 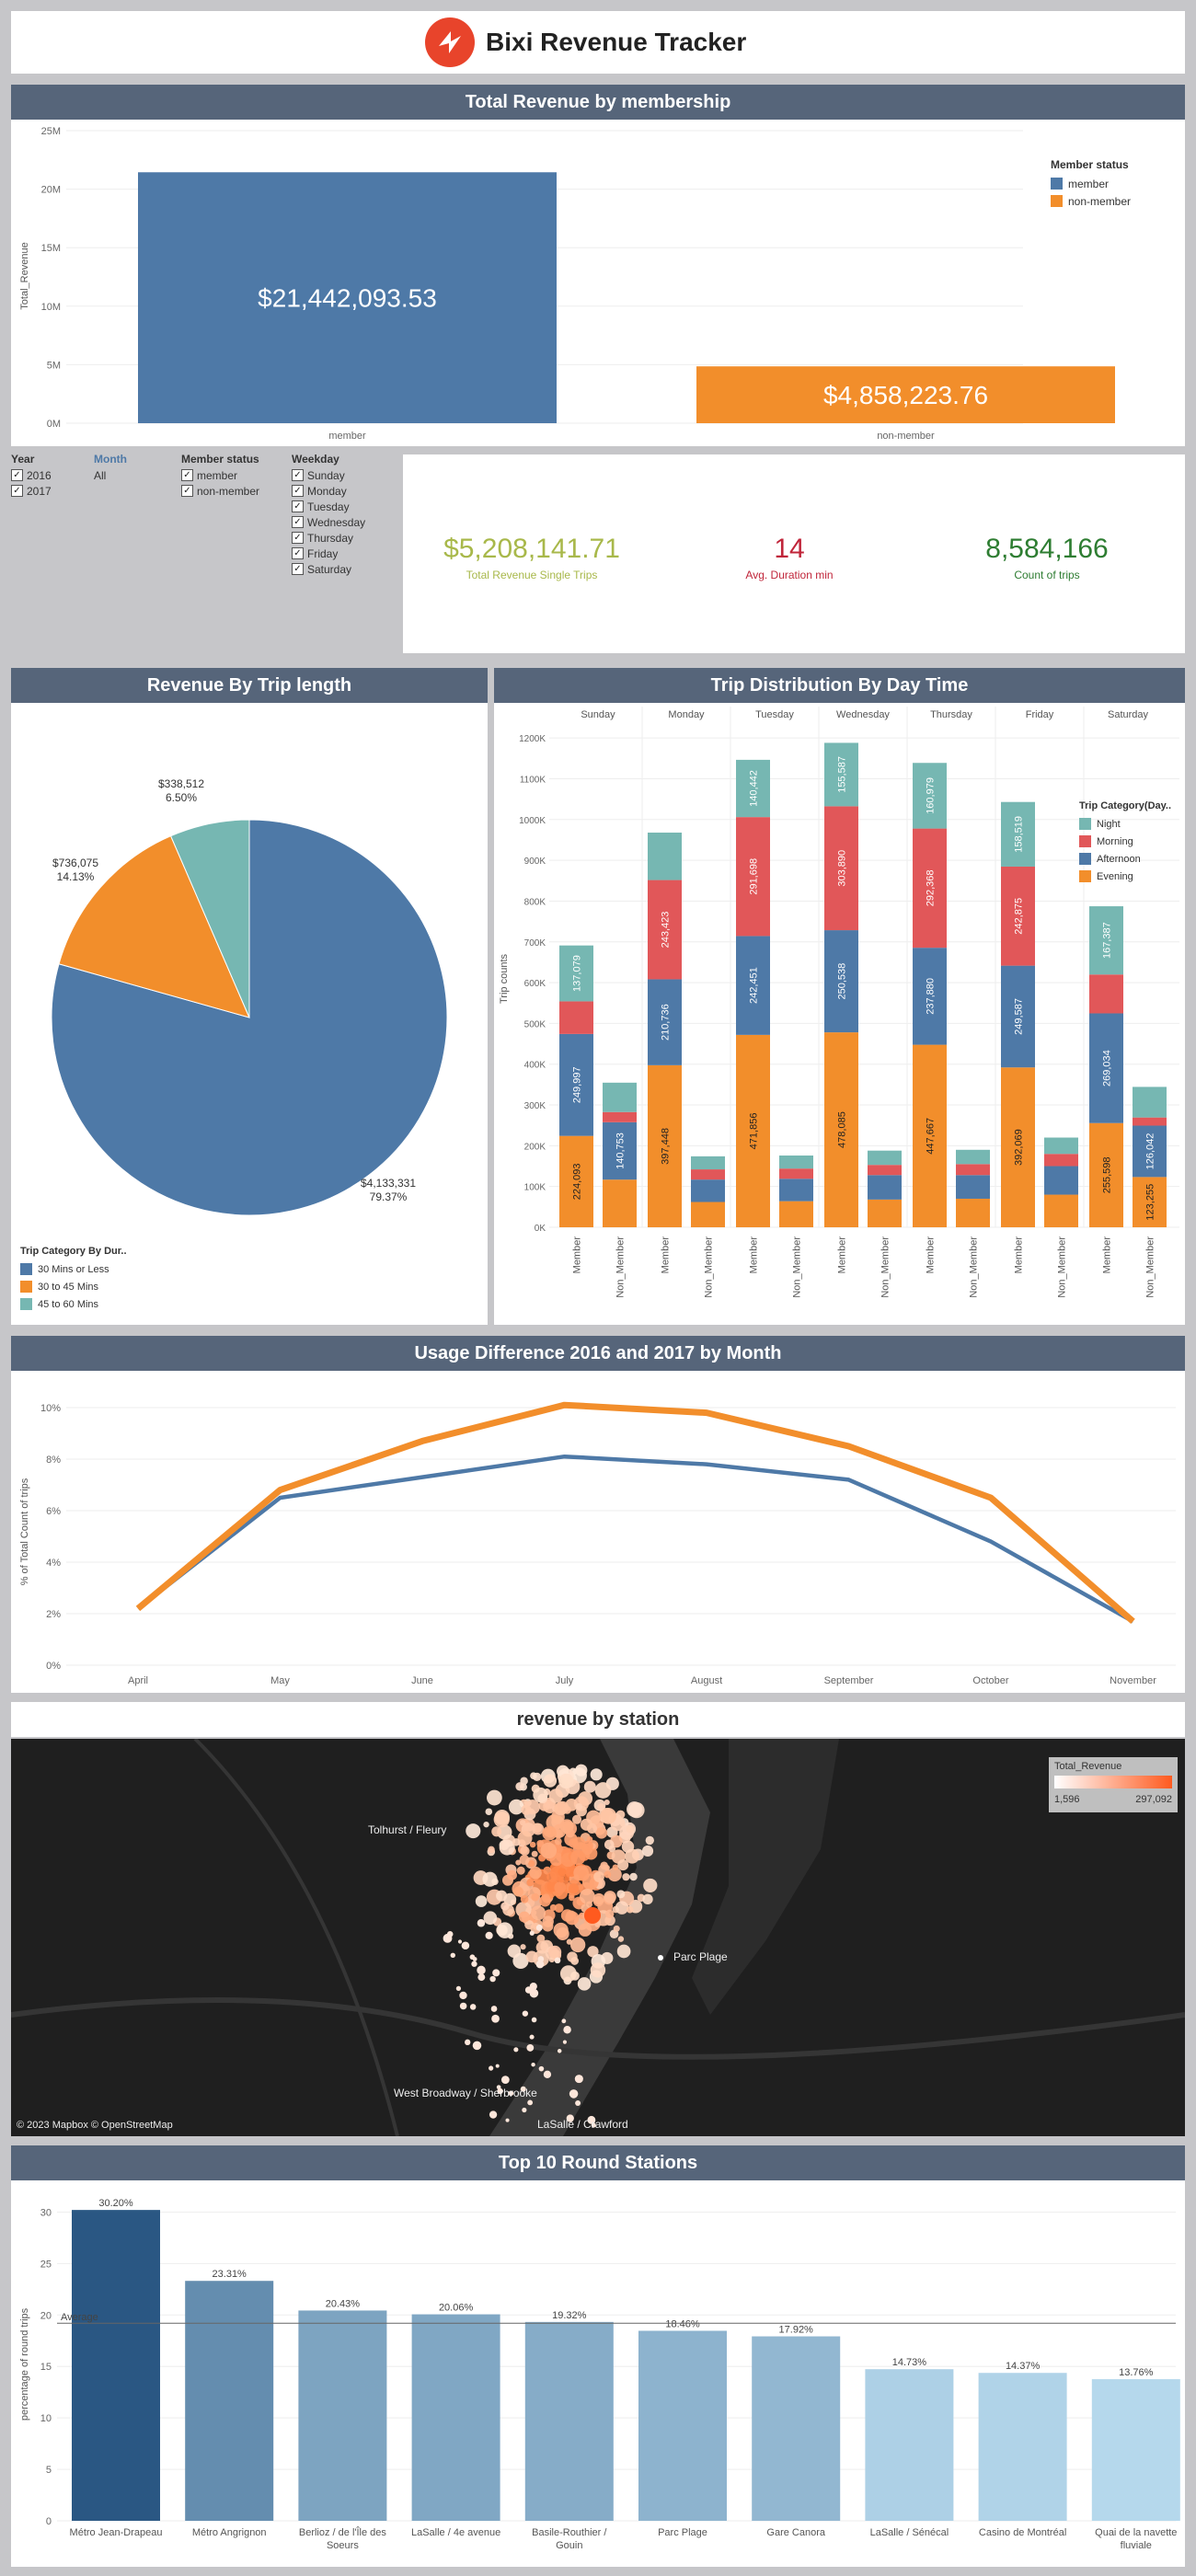 I want to click on checkbox-label: Sunday, so click(x=326, y=475).